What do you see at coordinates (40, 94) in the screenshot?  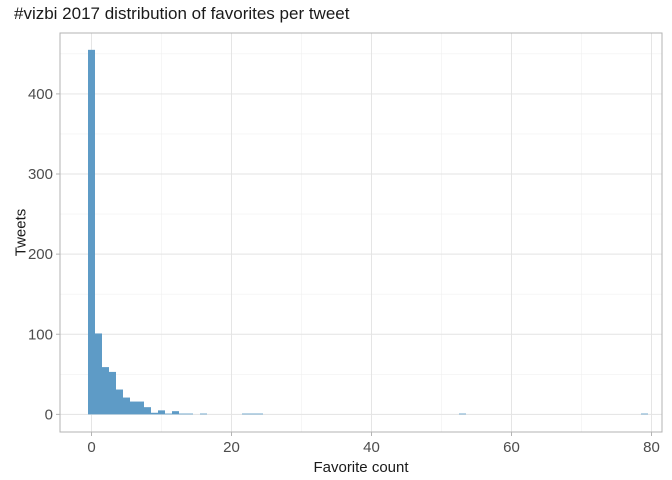 I see `y-tick-label: 400` at bounding box center [40, 94].